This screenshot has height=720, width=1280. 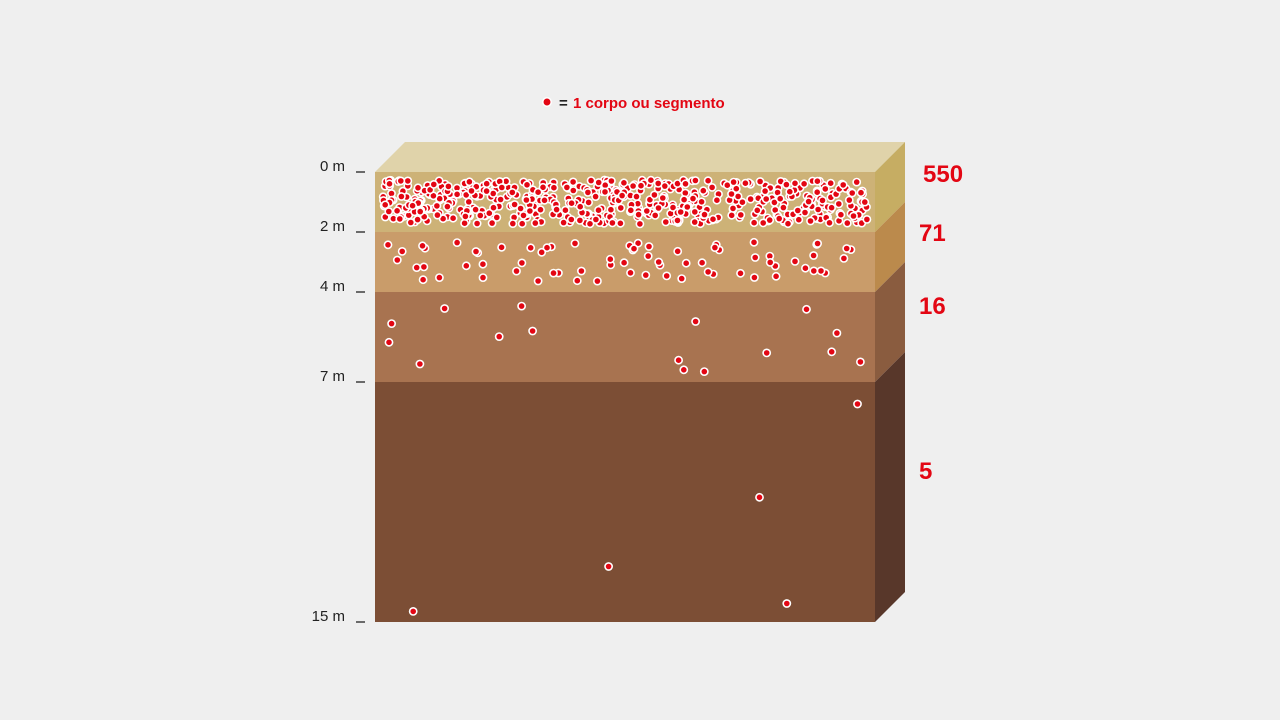 What do you see at coordinates (332, 226) in the screenshot?
I see `depth-label: 2 m` at bounding box center [332, 226].